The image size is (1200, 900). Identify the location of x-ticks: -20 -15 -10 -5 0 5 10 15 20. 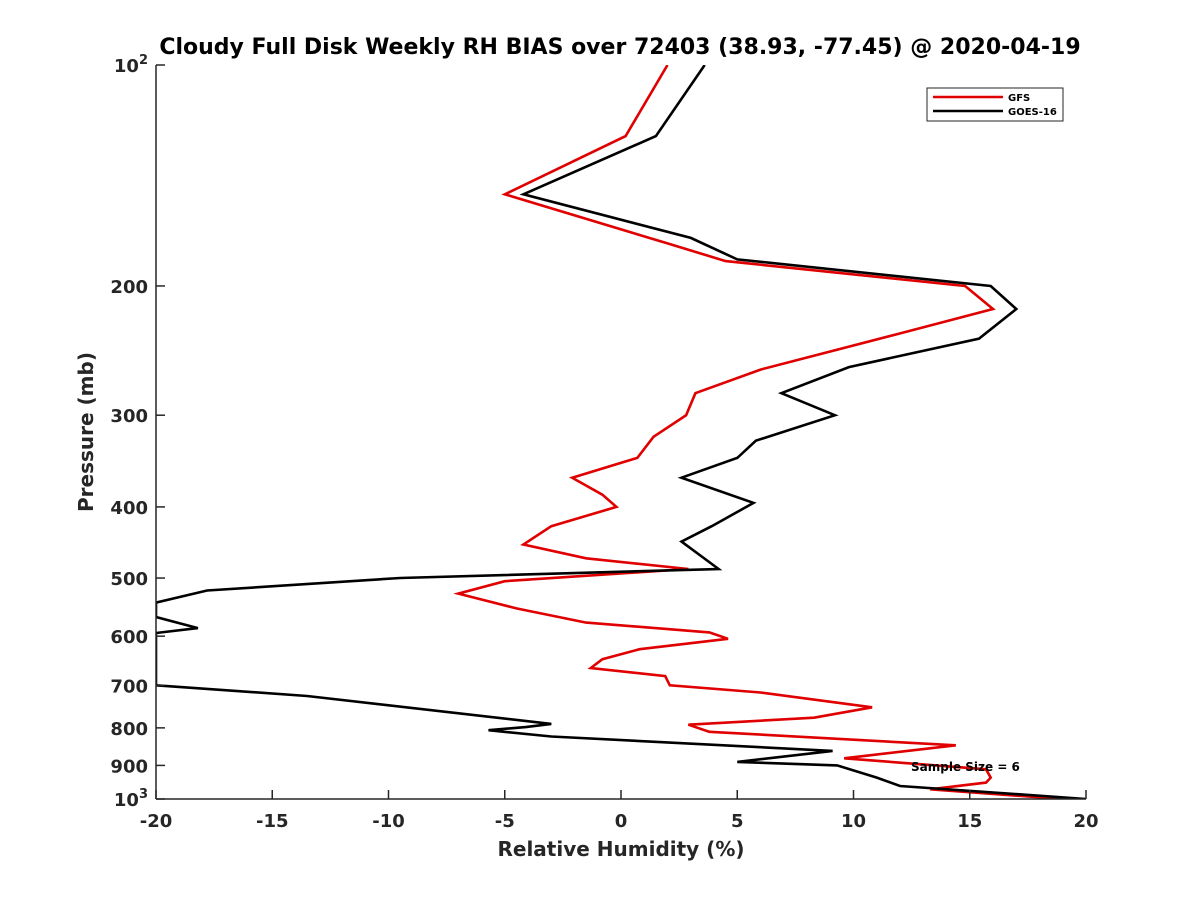
(619, 811).